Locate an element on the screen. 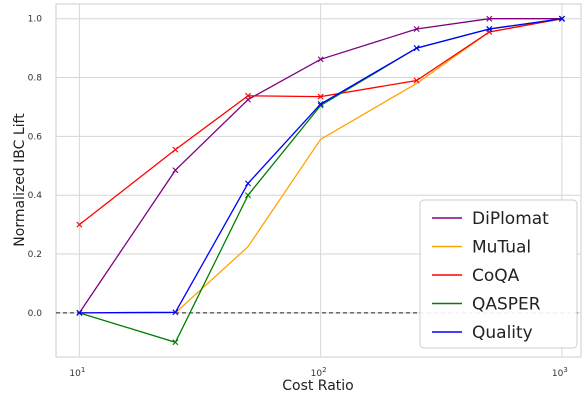 The image size is (587, 396). legend-label: QASPER is located at coordinates (506, 305).